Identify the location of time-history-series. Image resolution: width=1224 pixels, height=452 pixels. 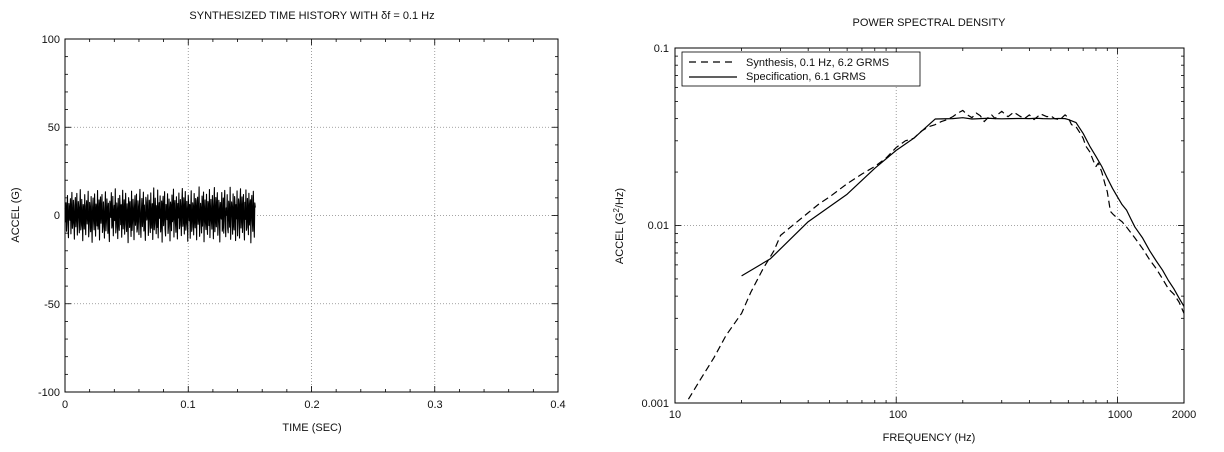
(160, 215).